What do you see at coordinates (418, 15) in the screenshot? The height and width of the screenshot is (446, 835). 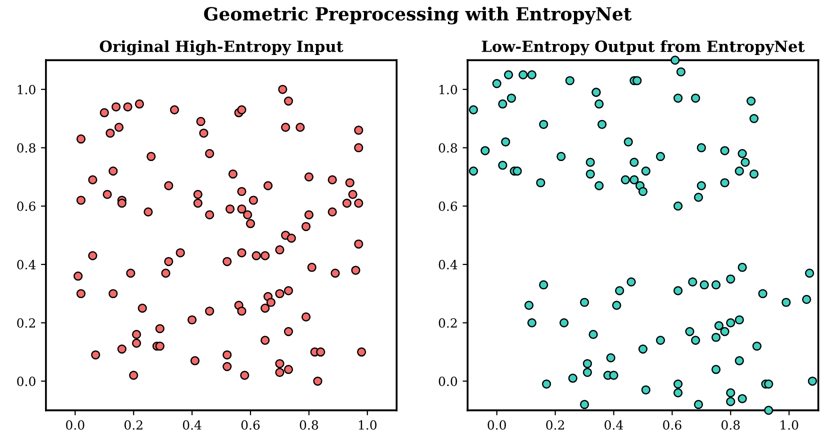 I see `text: Geometric Preprocessing with EntropyNet` at bounding box center [418, 15].